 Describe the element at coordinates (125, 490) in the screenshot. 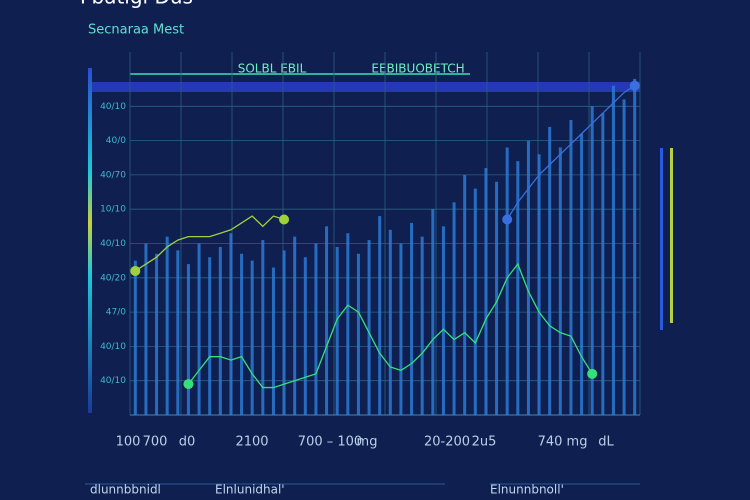

I see `footer-label: dlunnbbnidl` at that location.